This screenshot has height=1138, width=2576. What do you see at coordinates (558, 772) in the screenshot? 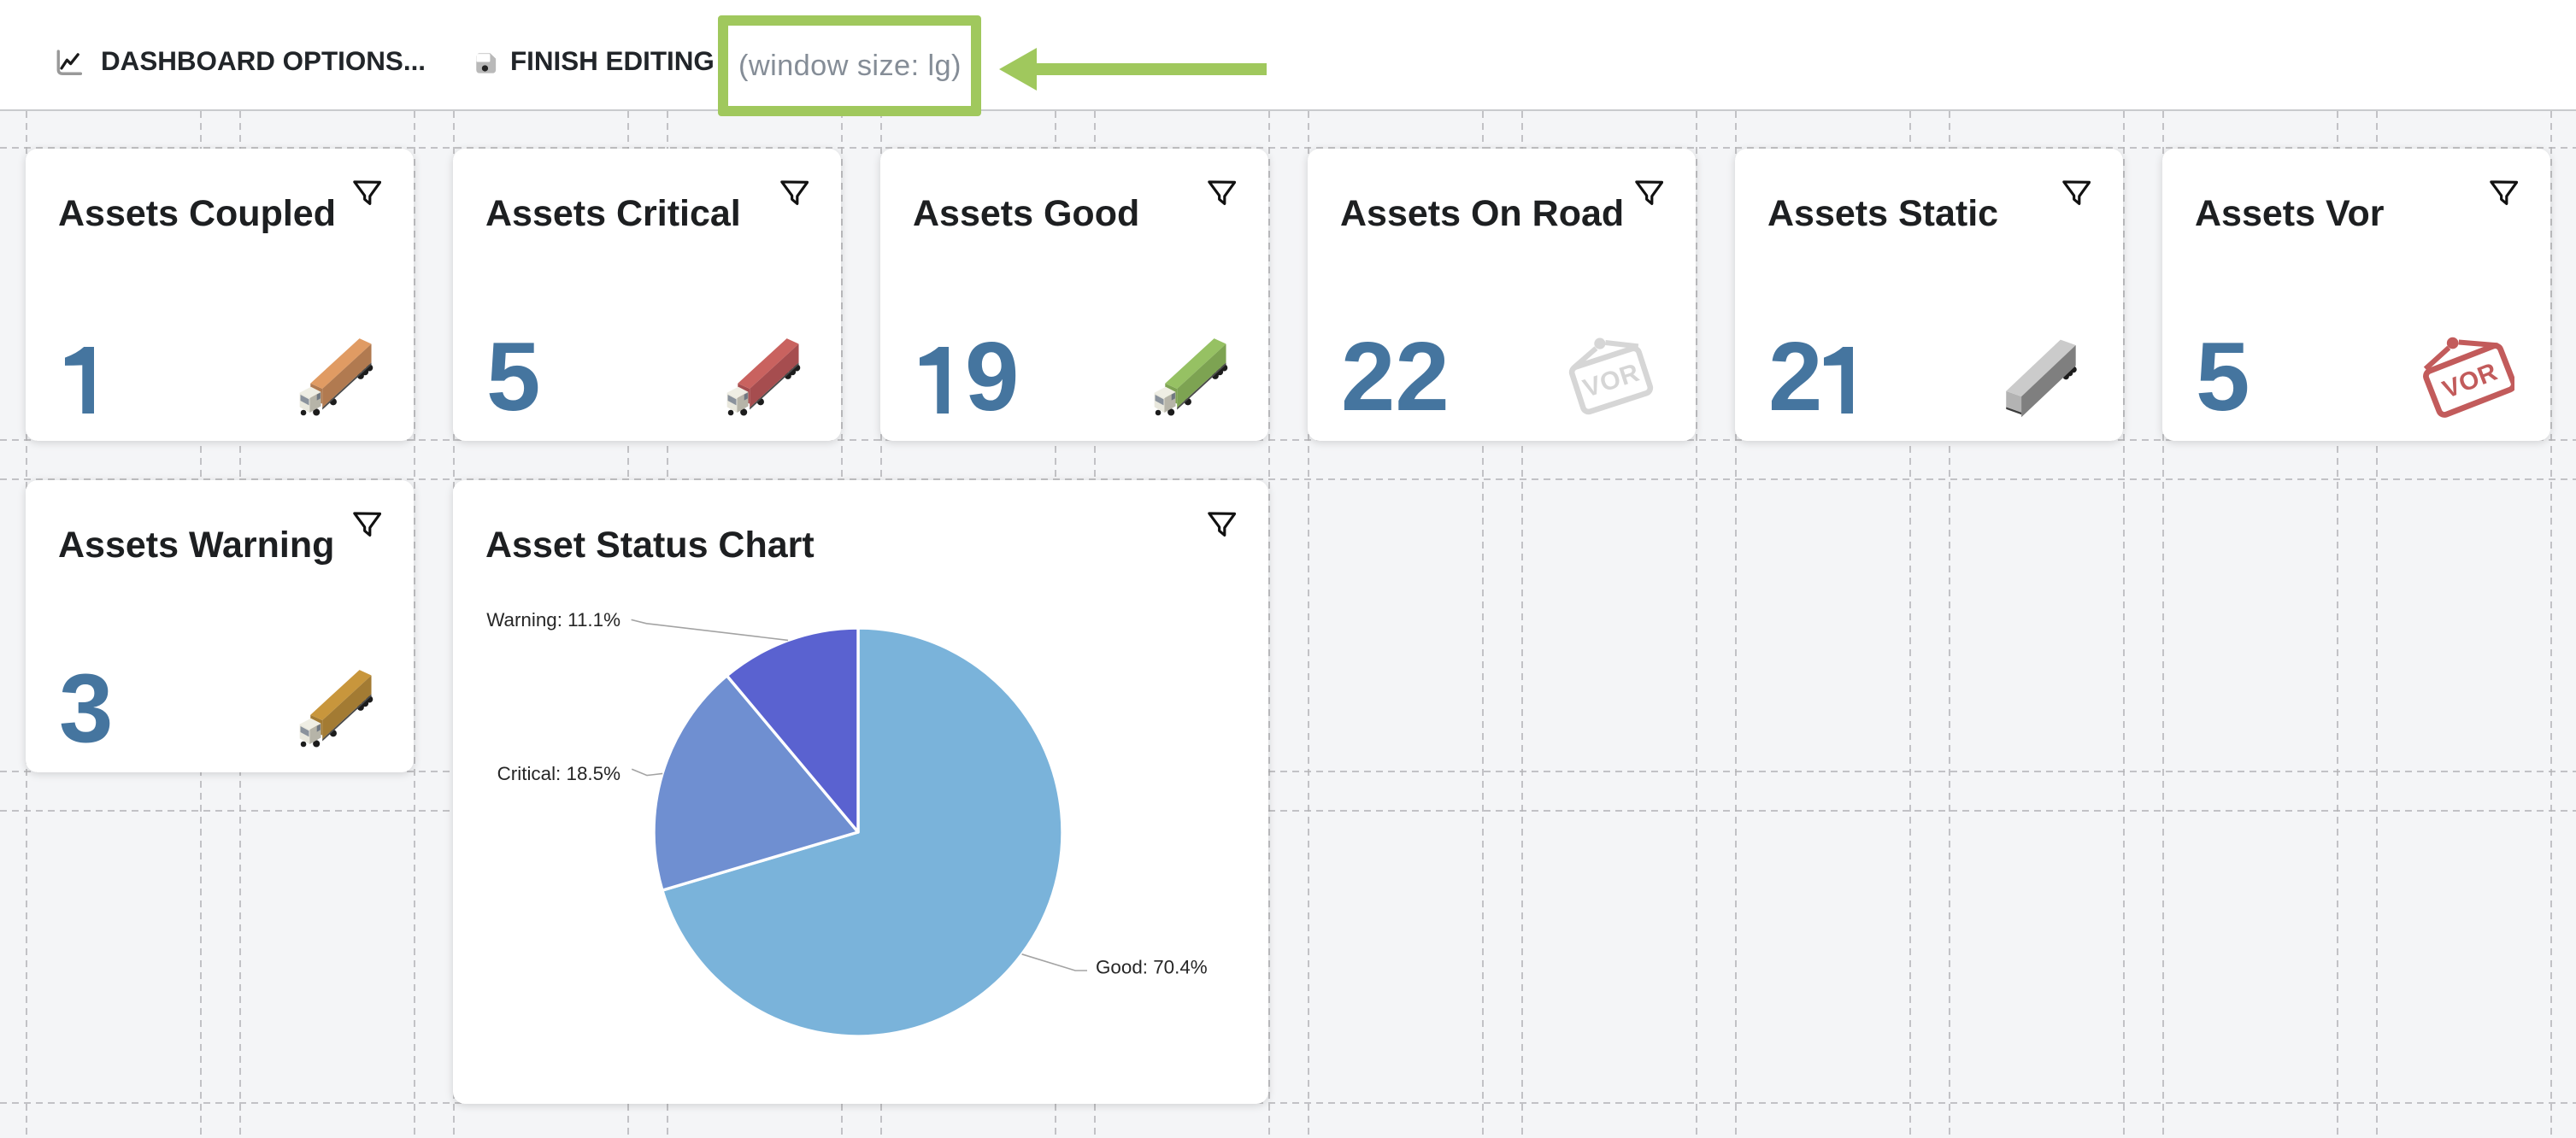
I see `svg-text: Critical: 18.5%` at bounding box center [558, 772].